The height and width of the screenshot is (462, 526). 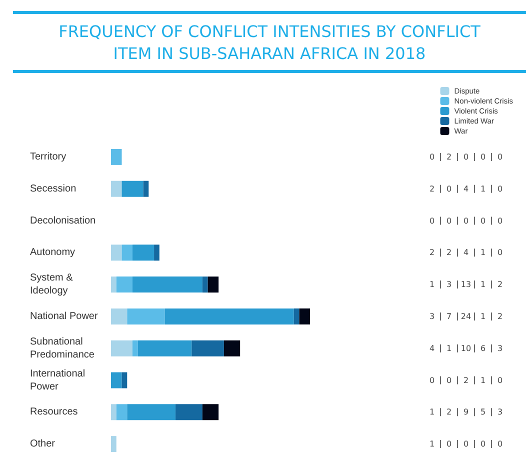 What do you see at coordinates (63, 220) in the screenshot?
I see `y-tick-label: Decolonisation` at bounding box center [63, 220].